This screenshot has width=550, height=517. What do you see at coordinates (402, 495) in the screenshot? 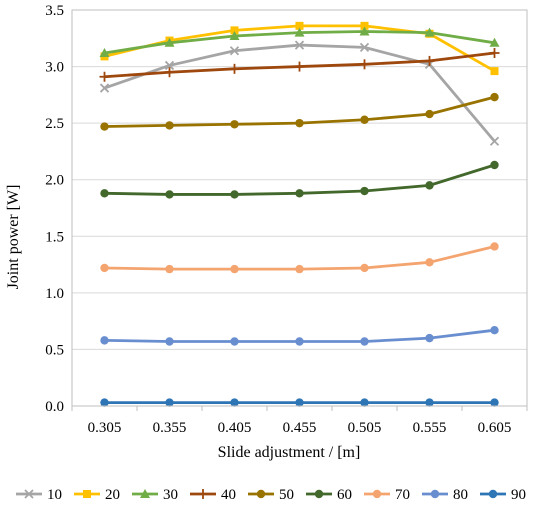
I see `legend-label: 70` at bounding box center [402, 495].